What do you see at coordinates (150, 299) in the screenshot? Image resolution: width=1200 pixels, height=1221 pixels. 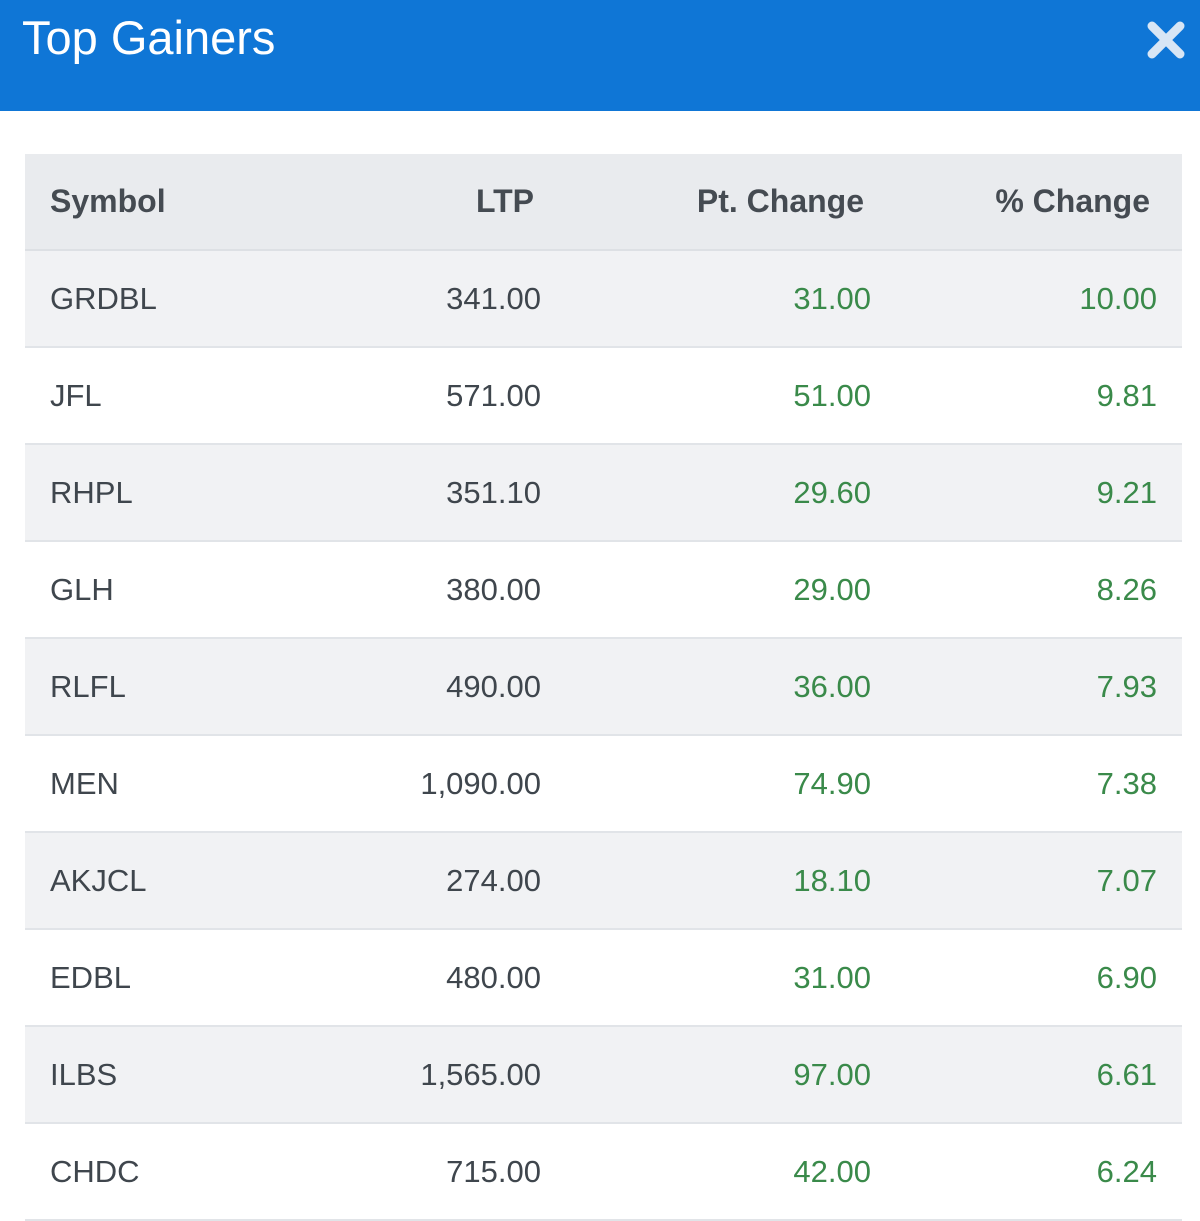 I see `cell-symbol: GRDBL` at bounding box center [150, 299].